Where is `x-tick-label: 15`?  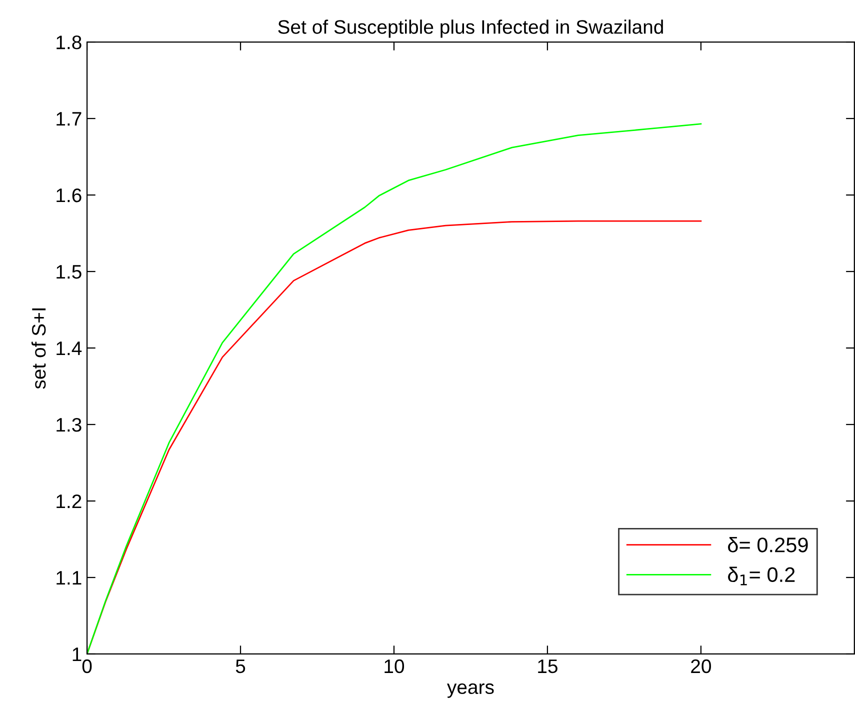 x-tick-label: 15 is located at coordinates (548, 667).